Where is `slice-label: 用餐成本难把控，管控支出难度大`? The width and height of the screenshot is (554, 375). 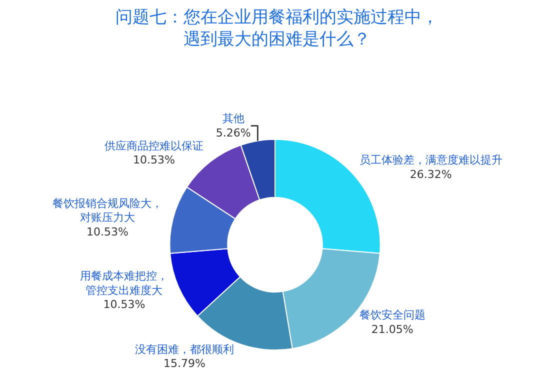
slice-label: 用餐成本难把控，管控支出难度大 is located at coordinates (124, 283).